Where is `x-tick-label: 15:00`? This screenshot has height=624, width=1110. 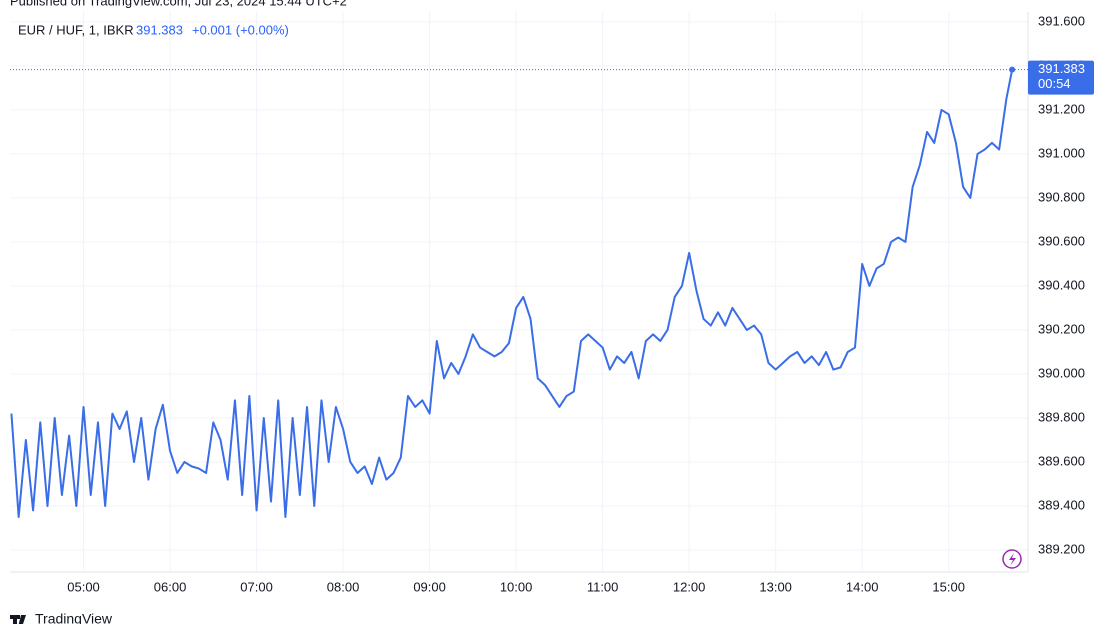 x-tick-label: 15:00 is located at coordinates (948, 586).